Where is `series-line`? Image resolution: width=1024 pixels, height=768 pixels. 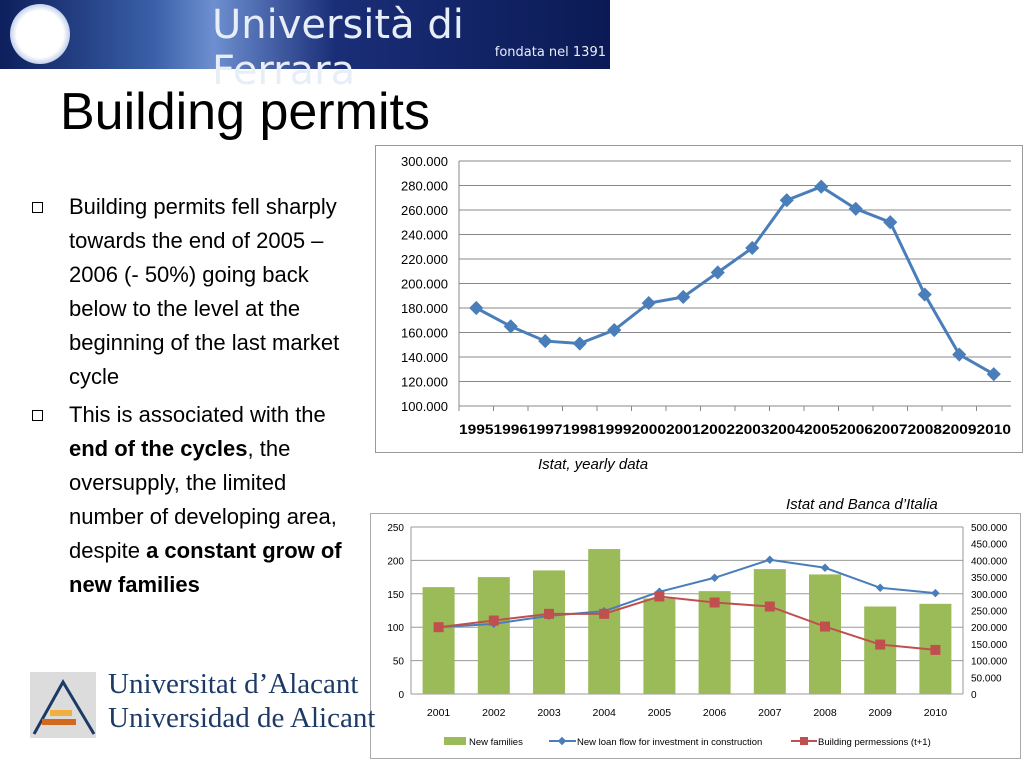
series-line is located at coordinates (735, 280).